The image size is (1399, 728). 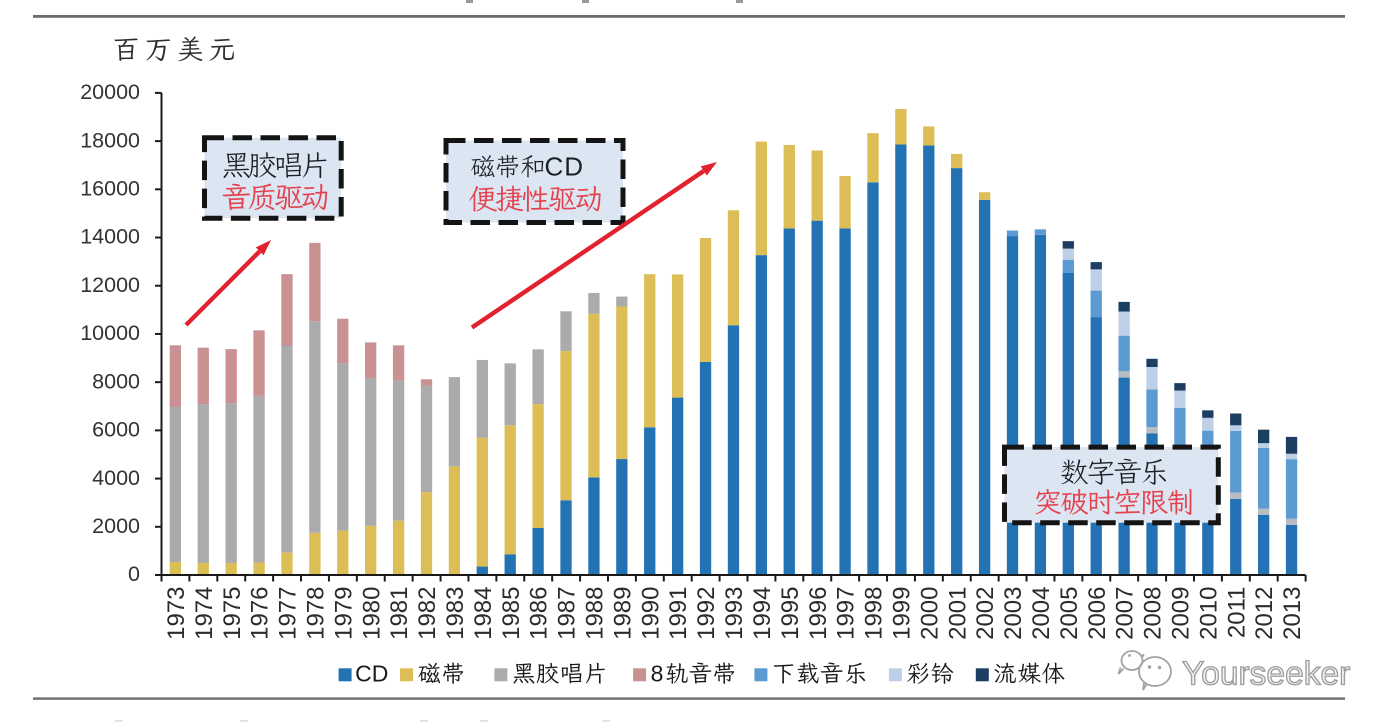 What do you see at coordinates (343, 613) in the screenshot?
I see `svg-text: 1979` at bounding box center [343, 613].